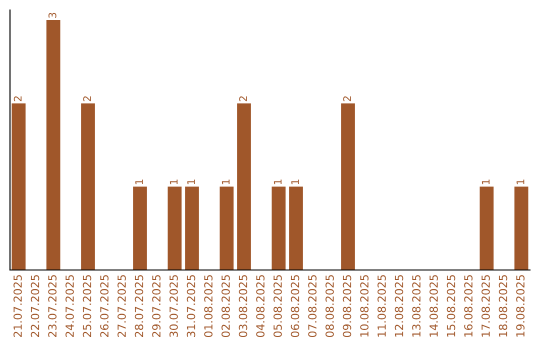 Image resolution: width=540 pixels, height=340 pixels. What do you see at coordinates (173, 306) in the screenshot?
I see `x-tick-label: 30.07.2025` at bounding box center [173, 306].